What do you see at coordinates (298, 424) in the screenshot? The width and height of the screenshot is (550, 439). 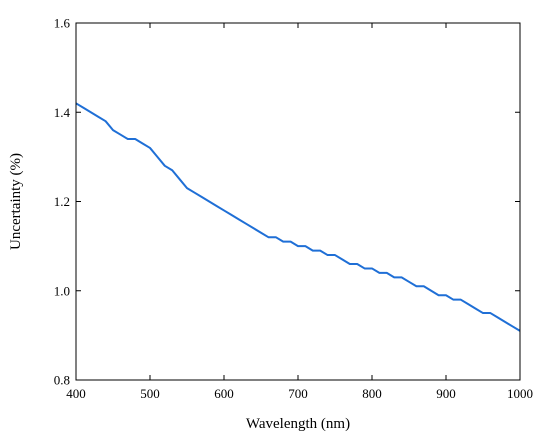 I see `x-axis-label: Wavelength (nm)` at bounding box center [298, 424].